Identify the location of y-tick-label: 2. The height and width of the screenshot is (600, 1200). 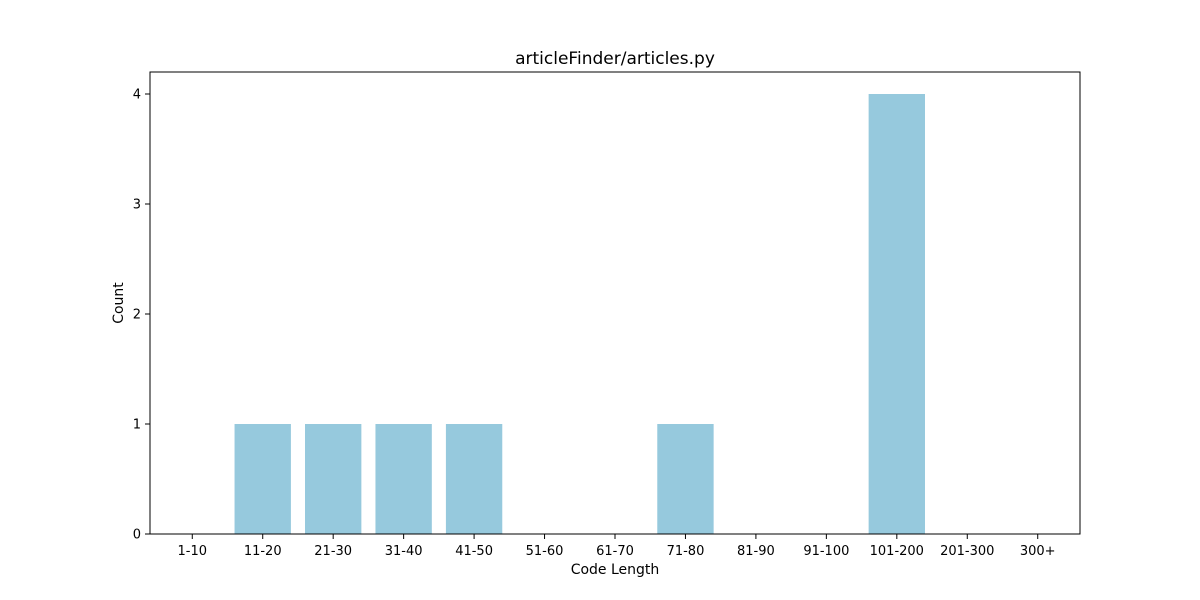
(137, 315).